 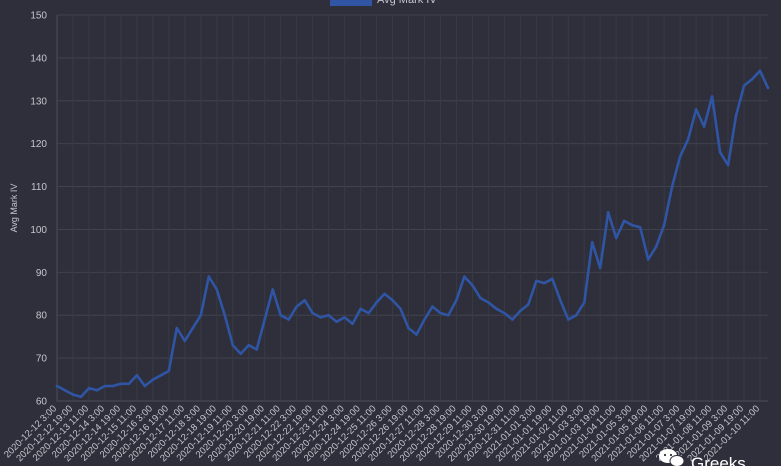 I want to click on legend-swatch, so click(x=351, y=3).